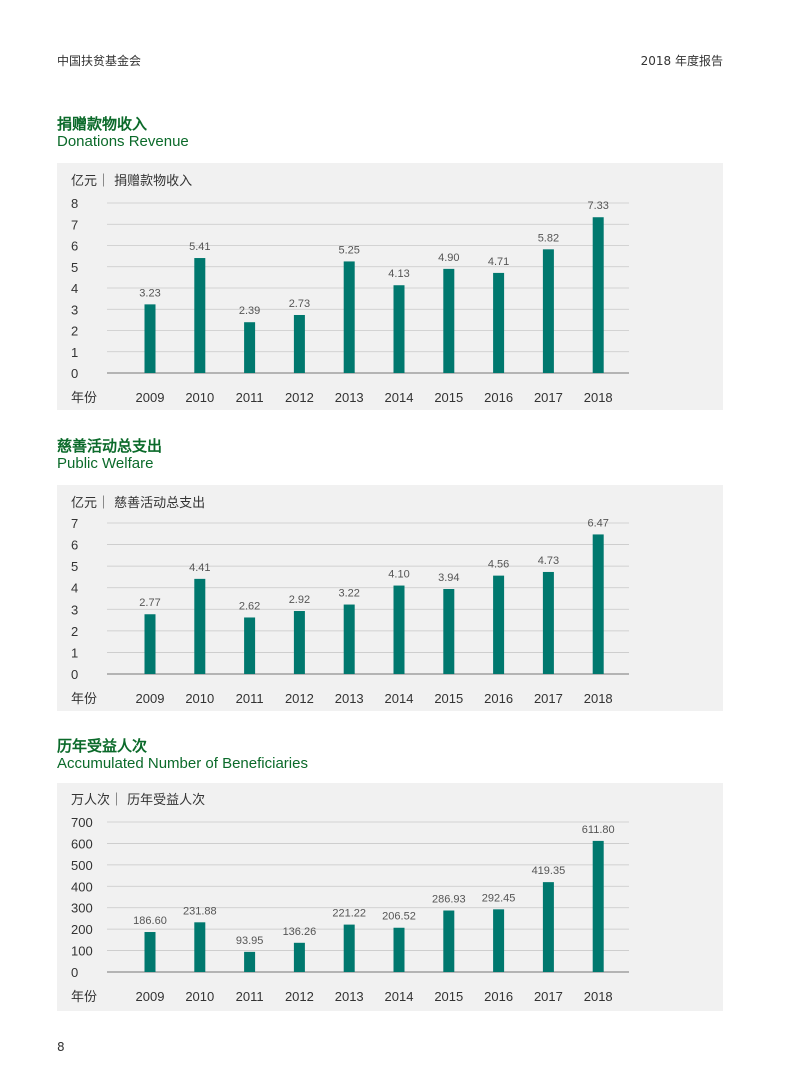 The height and width of the screenshot is (1085, 800). What do you see at coordinates (449, 900) in the screenshot?
I see `value-label-2015: 286.93` at bounding box center [449, 900].